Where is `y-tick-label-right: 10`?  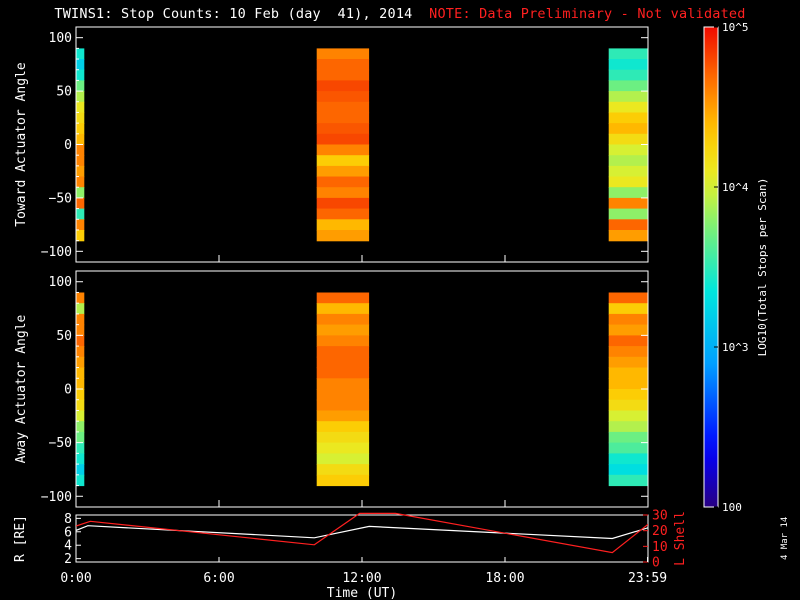
y-tick-label-right: 10 is located at coordinates (660, 547).